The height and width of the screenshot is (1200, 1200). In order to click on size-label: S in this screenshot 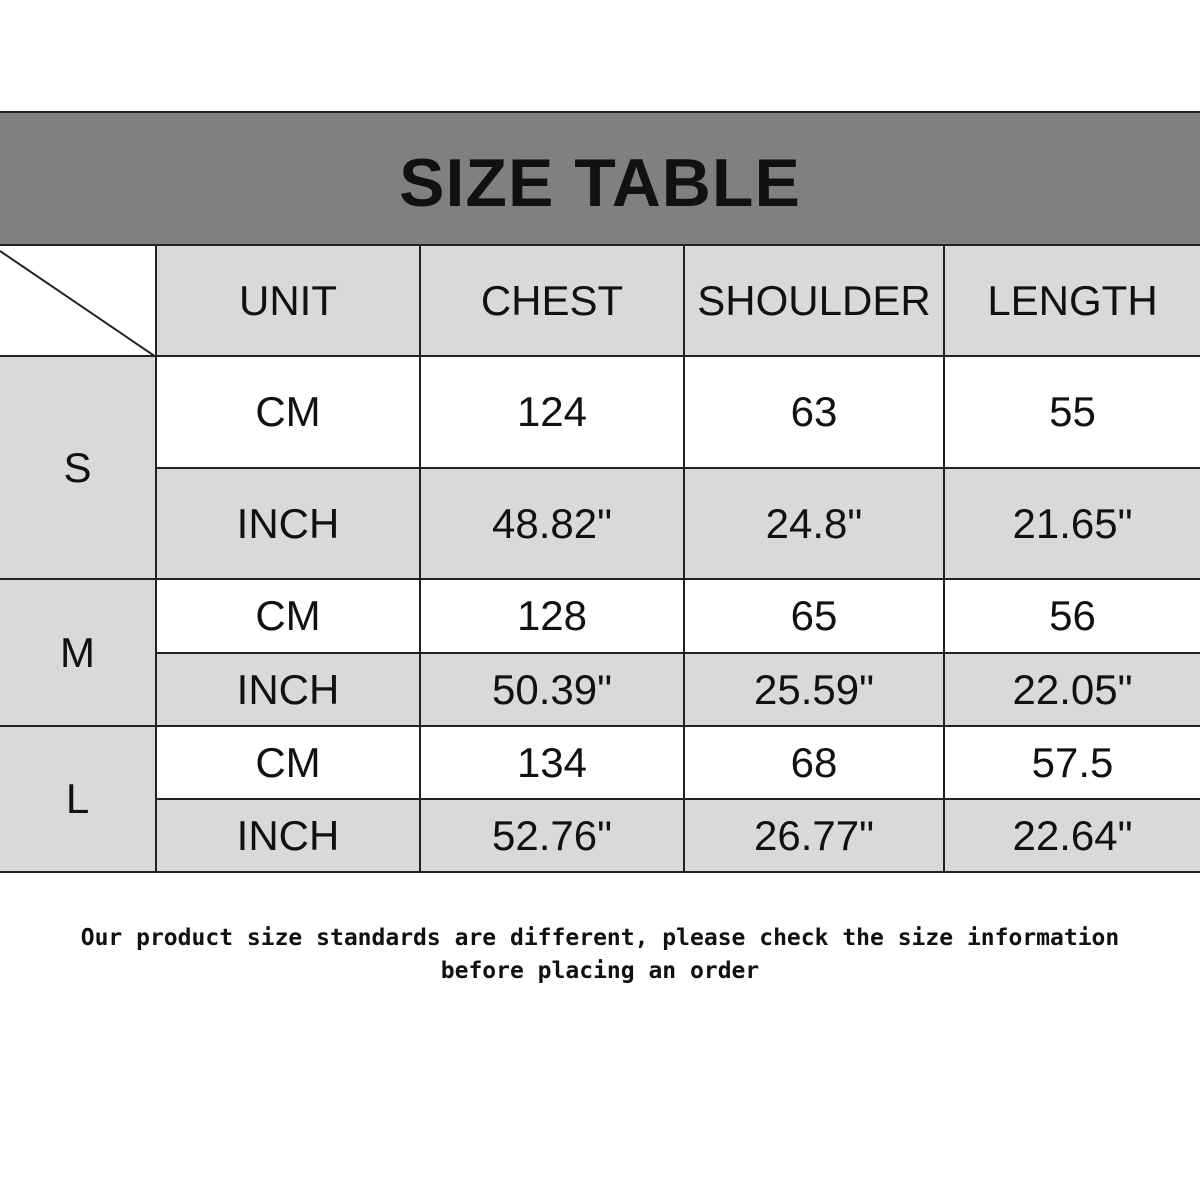, I will do `click(78, 467)`.